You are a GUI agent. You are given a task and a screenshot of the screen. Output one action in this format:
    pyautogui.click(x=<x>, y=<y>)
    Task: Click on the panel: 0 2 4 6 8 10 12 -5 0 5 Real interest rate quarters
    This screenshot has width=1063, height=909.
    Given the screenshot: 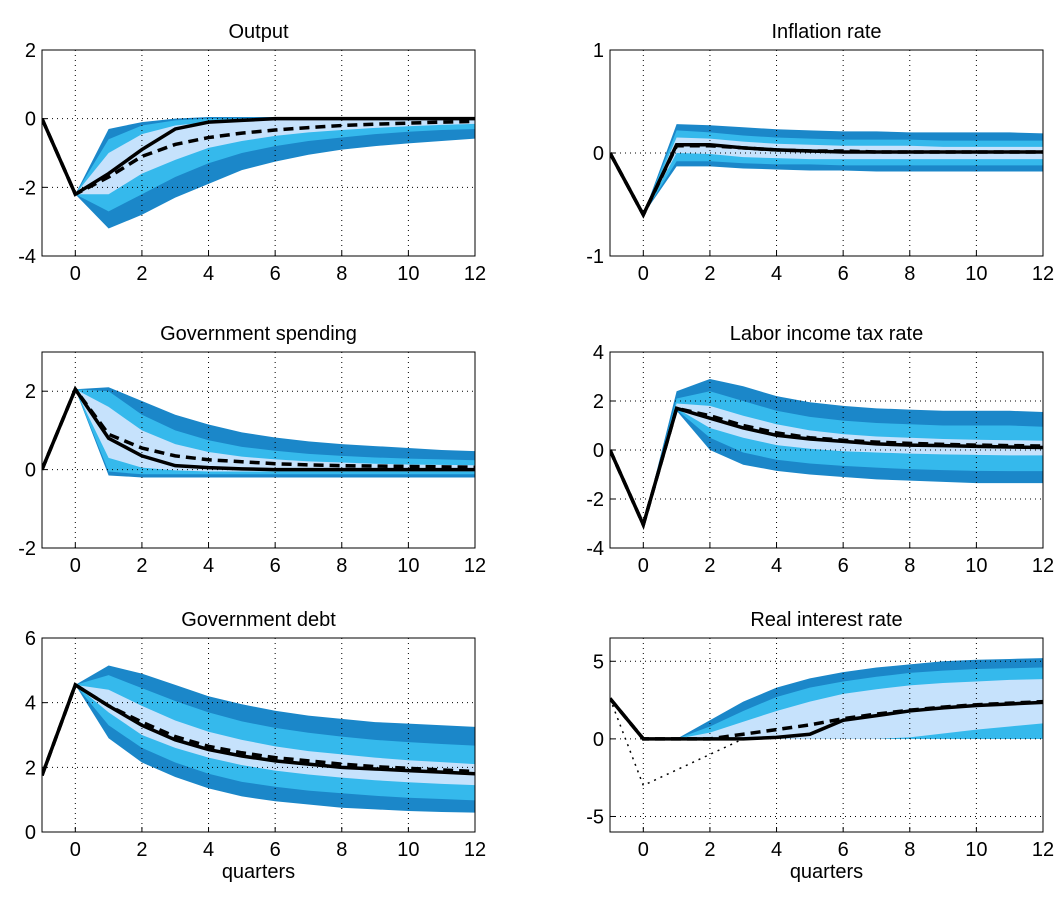 What is the action you would take?
    pyautogui.click(x=820, y=746)
    